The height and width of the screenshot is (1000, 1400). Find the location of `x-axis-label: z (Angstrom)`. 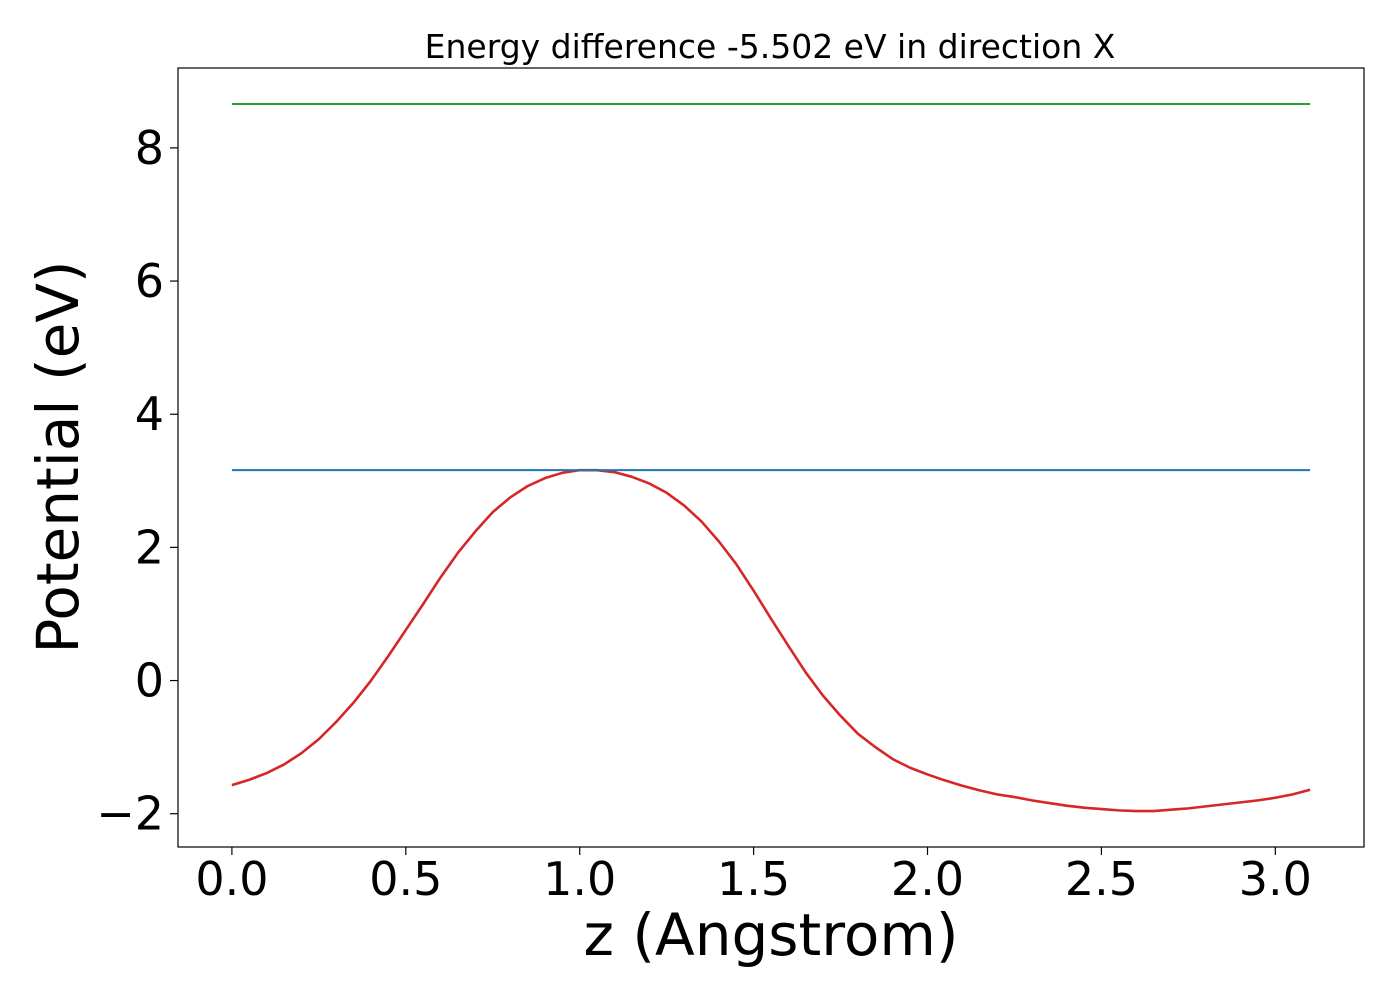

x-axis-label: z (Angstrom) is located at coordinates (771, 935).